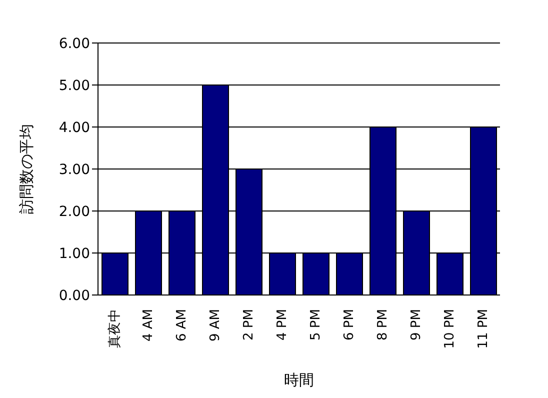 This screenshot has height=398, width=548. What do you see at coordinates (74, 128) in the screenshot?
I see `y-tick-label: 4.00` at bounding box center [74, 128].